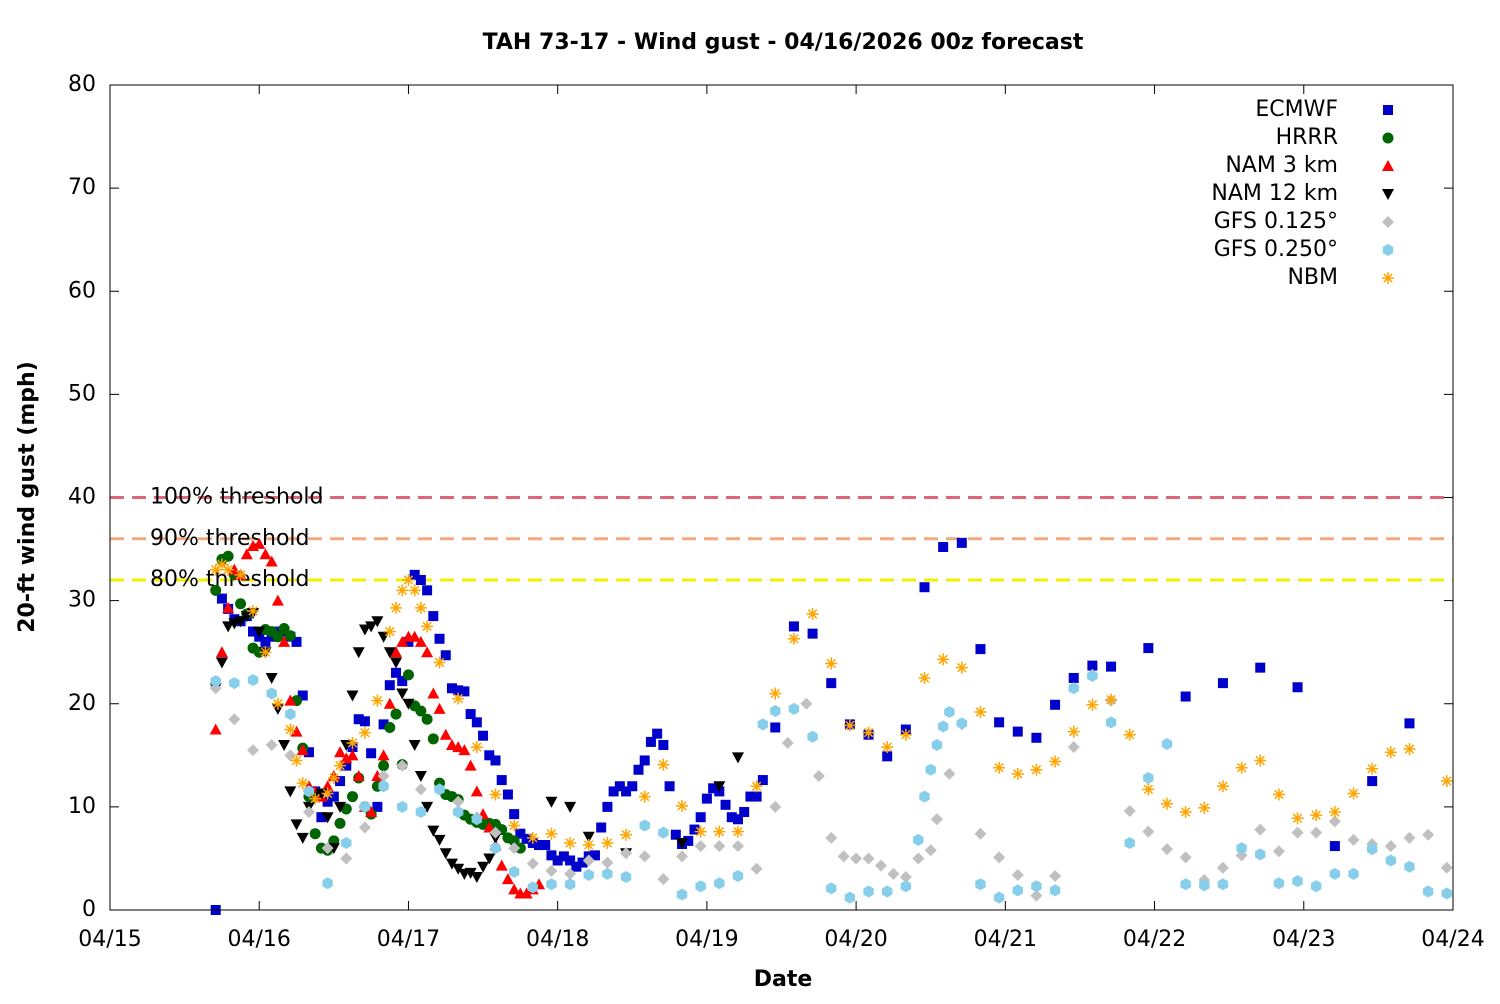 The width and height of the screenshot is (1500, 1004). I want to click on x-tick-label: 04/24, so click(1452, 939).